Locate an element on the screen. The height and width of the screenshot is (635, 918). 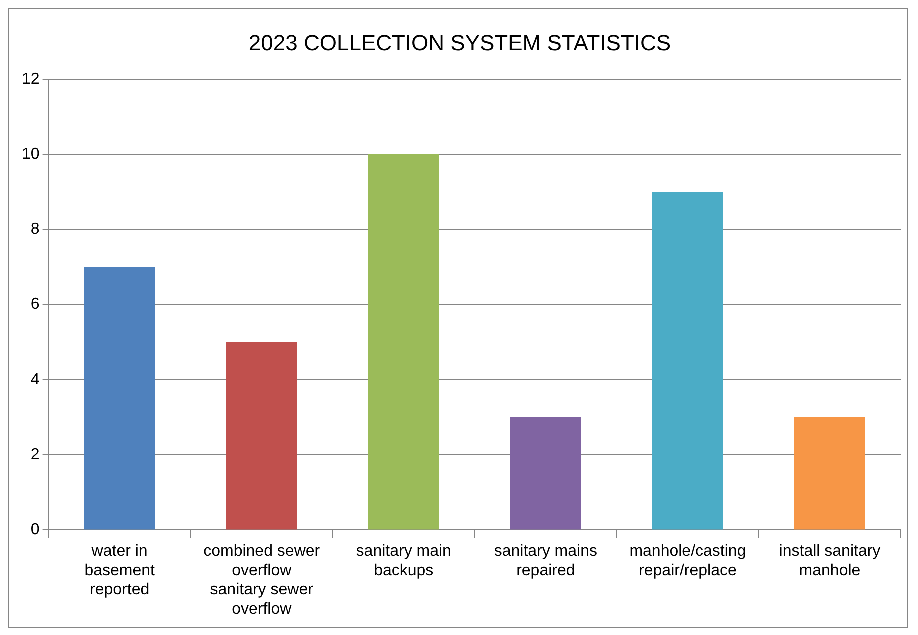
y-tick-label: 10 is located at coordinates (31, 154).